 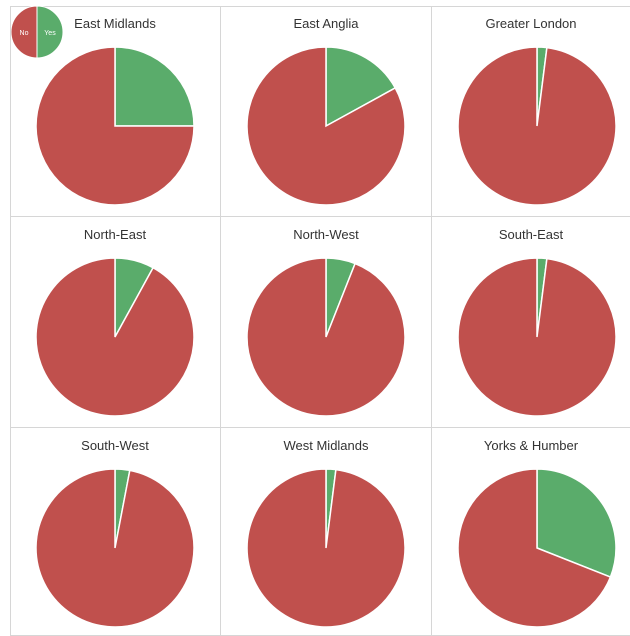 I want to click on pie-title: Yorks & Humber, so click(x=531, y=445).